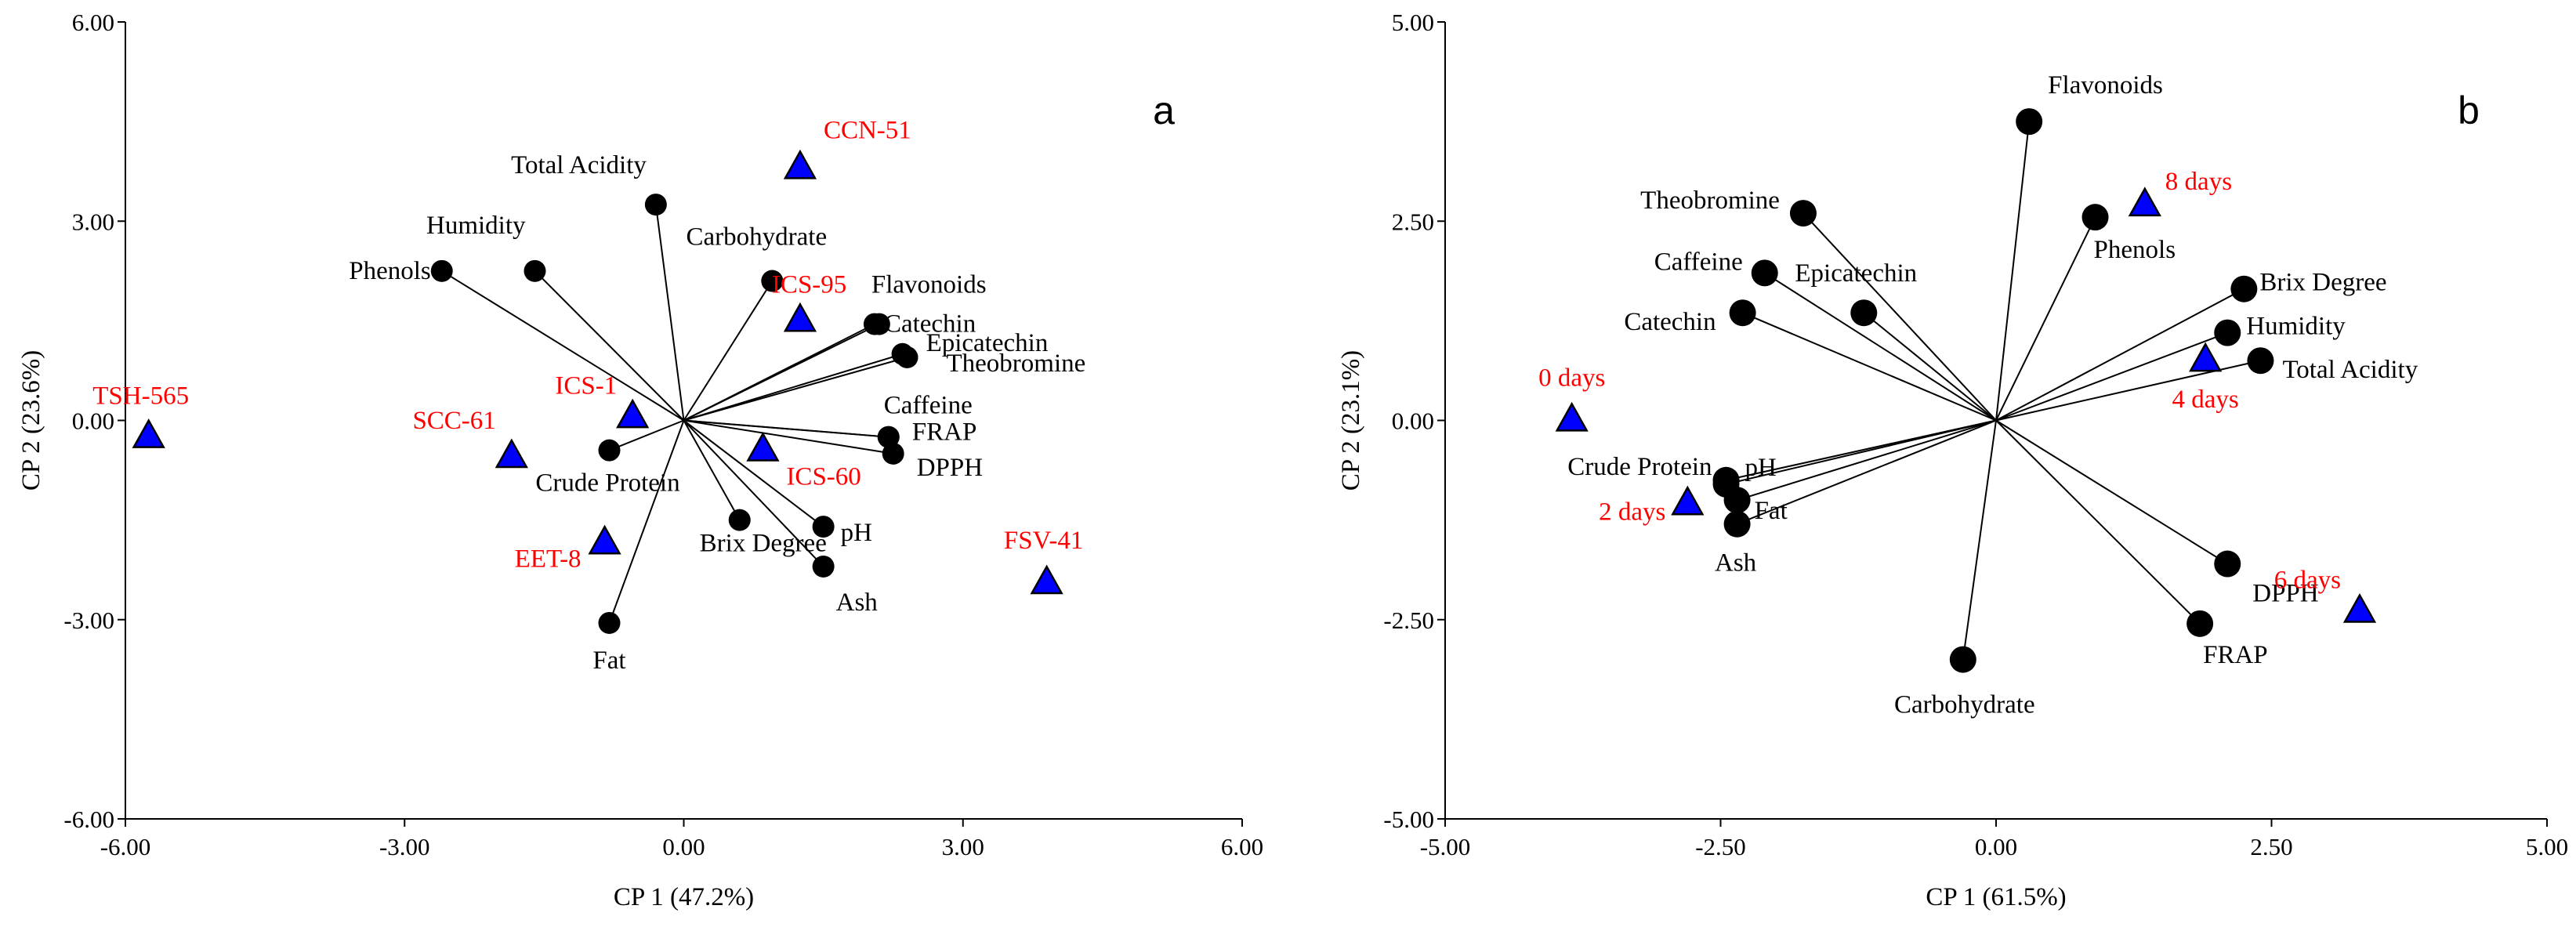  I want to click on sample-label-ics-60: ICS-60, so click(823, 477).